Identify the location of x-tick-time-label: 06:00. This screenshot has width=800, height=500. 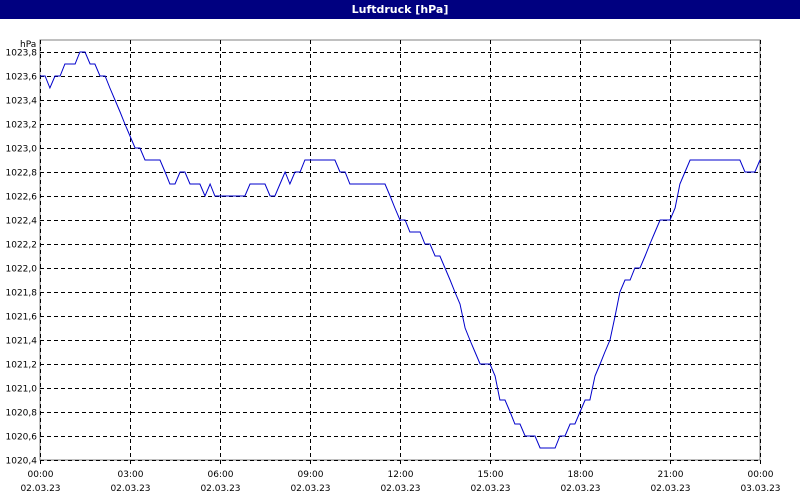
(221, 475).